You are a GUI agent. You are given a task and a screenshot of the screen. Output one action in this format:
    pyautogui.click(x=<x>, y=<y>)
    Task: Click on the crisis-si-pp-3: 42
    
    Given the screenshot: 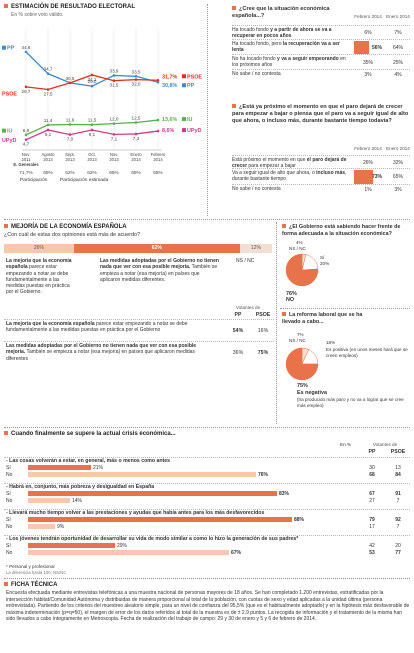 What is the action you would take?
    pyautogui.click(x=372, y=546)
    